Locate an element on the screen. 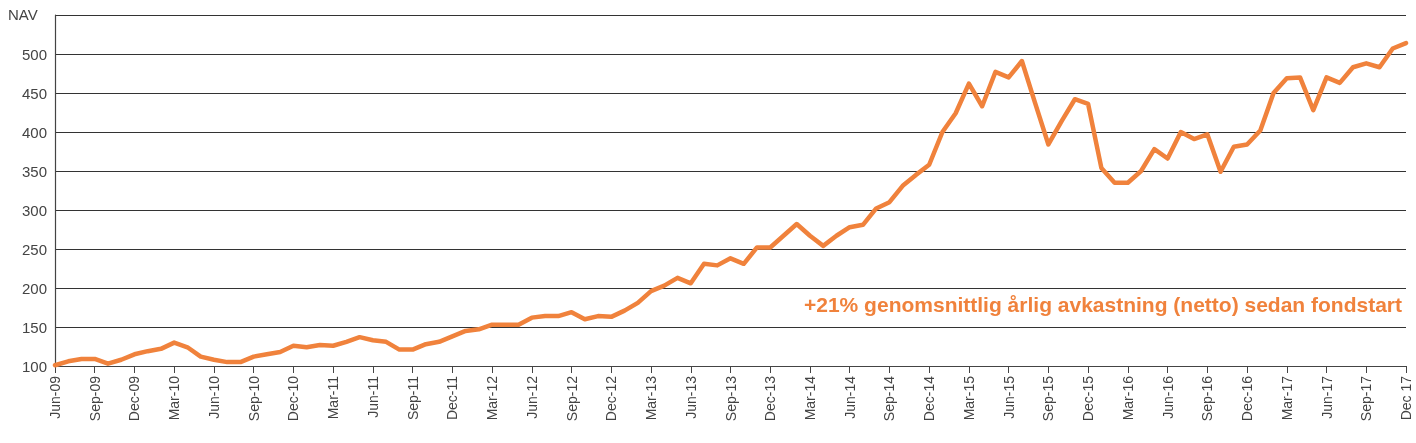 This screenshot has width=1416, height=443. x-tick-label: Jun-11 is located at coordinates (372, 396).